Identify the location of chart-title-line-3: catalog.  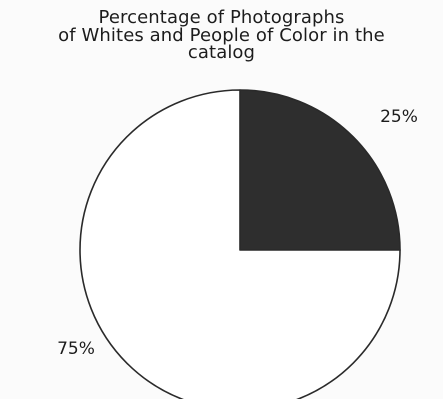
(221, 52).